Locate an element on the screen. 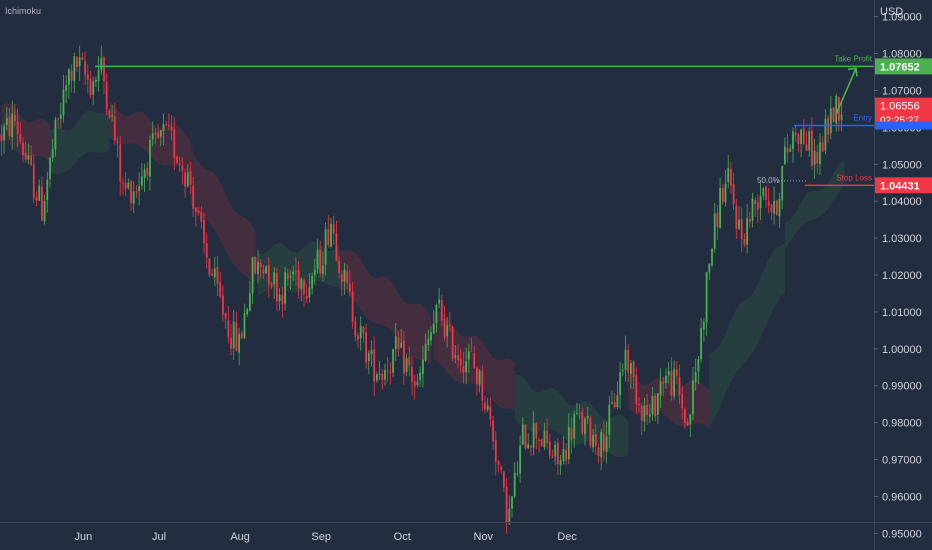  price-badges: 1.07652 1.06556 02:25:27 1.04431 is located at coordinates (903, 126).